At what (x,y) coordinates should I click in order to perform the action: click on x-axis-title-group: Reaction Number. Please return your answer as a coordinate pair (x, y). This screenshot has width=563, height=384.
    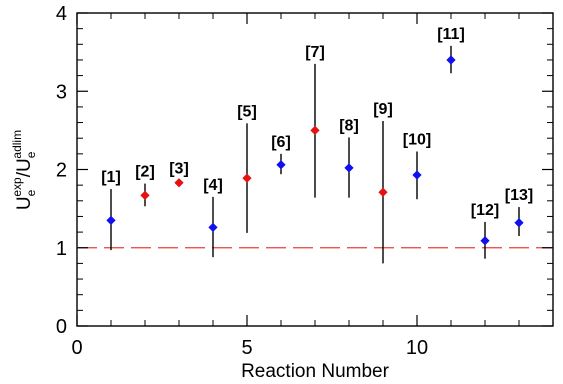
    Looking at the image, I should click on (315, 371).